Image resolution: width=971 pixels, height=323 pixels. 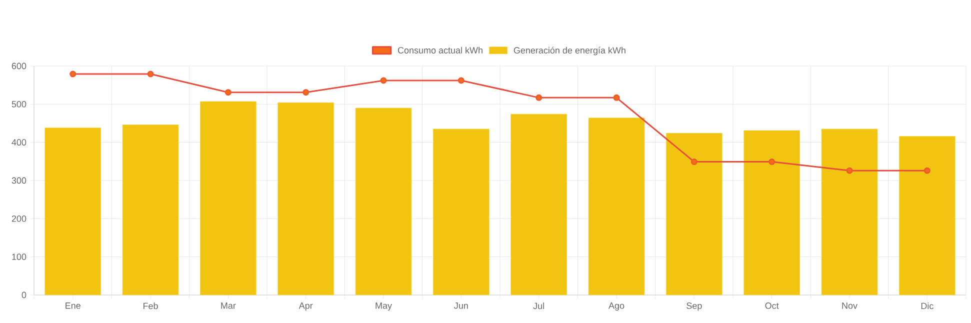 What do you see at coordinates (228, 305) in the screenshot?
I see `x-tick-label: Mar` at bounding box center [228, 305].